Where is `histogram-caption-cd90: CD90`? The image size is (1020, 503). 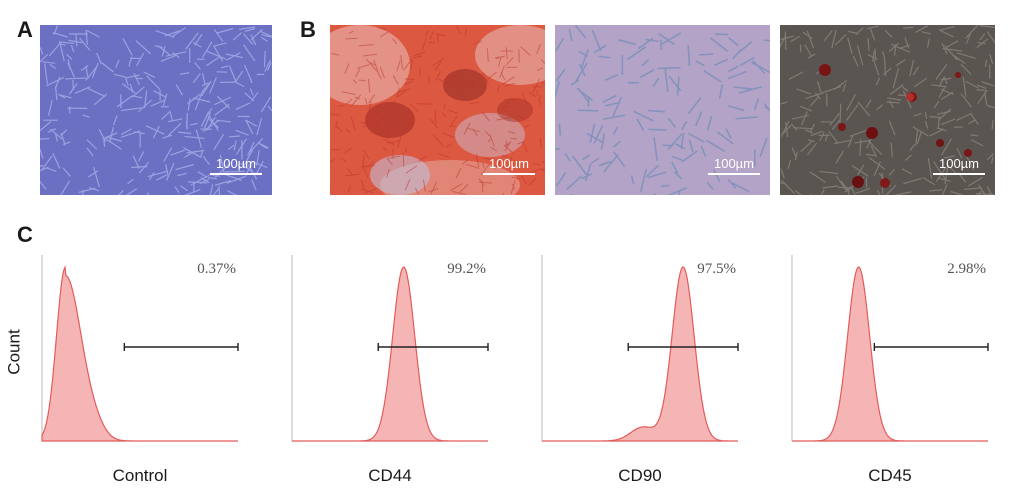 histogram-caption-cd90: CD90 is located at coordinates (640, 475).